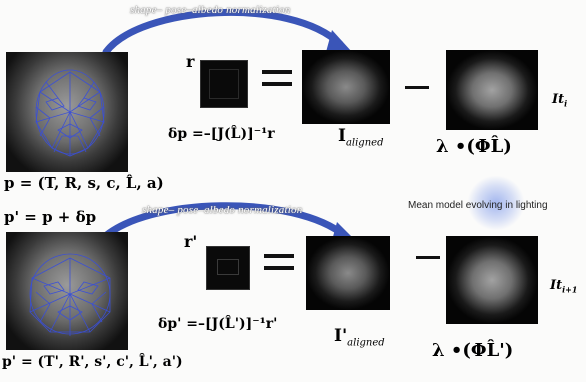 Image resolution: width=586 pixels, height=382 pixels. I want to click on bottom-params-equation: p' = (T', R', s', c', L̂', a'), so click(92, 362).